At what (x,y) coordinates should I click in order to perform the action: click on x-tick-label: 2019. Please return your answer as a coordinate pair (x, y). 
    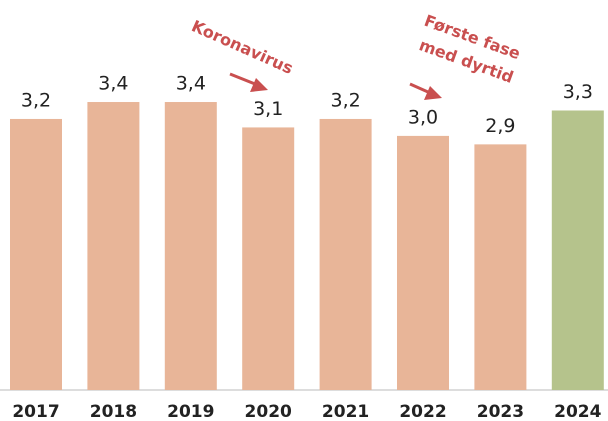
    Looking at the image, I should click on (190, 411).